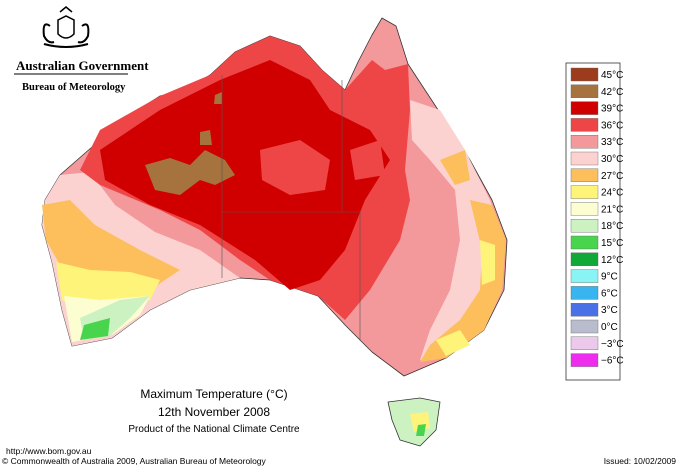  What do you see at coordinates (612, 142) in the screenshot?
I see `legend-label: 33°C` at bounding box center [612, 142].